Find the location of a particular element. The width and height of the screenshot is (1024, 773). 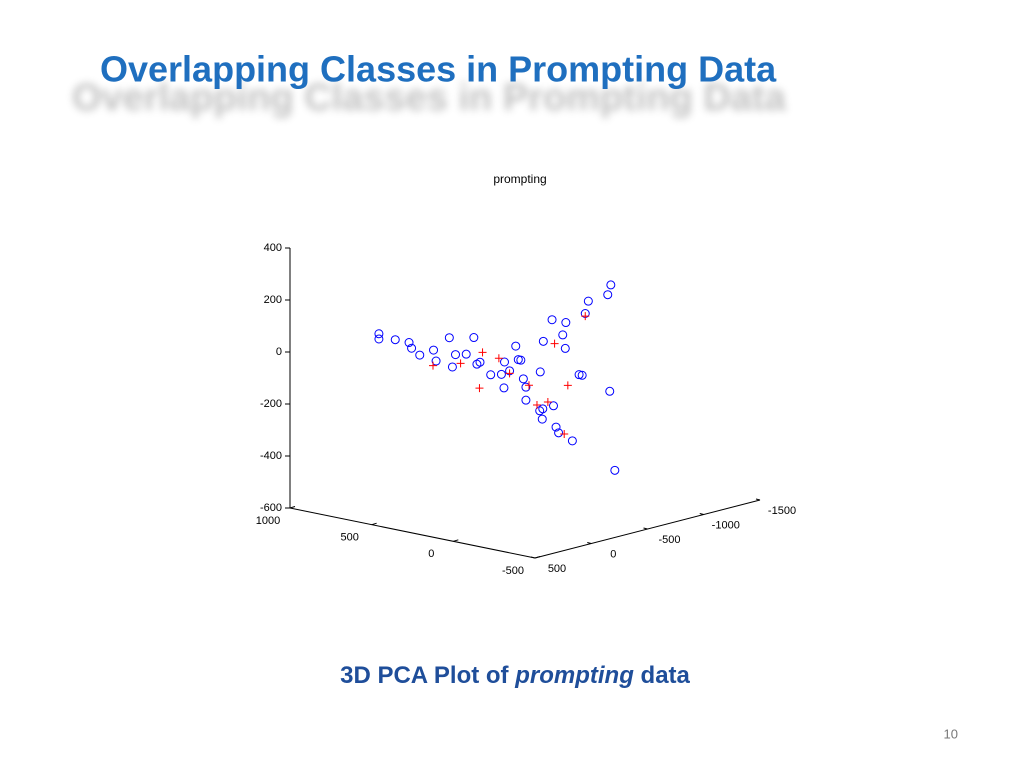

x-tick-label: 1000 is located at coordinates (268, 521).